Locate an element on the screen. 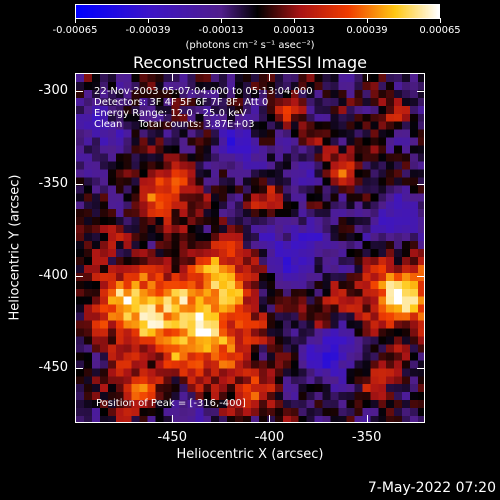  info-energy-range: Energy Range: 12.0 - 25.0 keV is located at coordinates (170, 113).